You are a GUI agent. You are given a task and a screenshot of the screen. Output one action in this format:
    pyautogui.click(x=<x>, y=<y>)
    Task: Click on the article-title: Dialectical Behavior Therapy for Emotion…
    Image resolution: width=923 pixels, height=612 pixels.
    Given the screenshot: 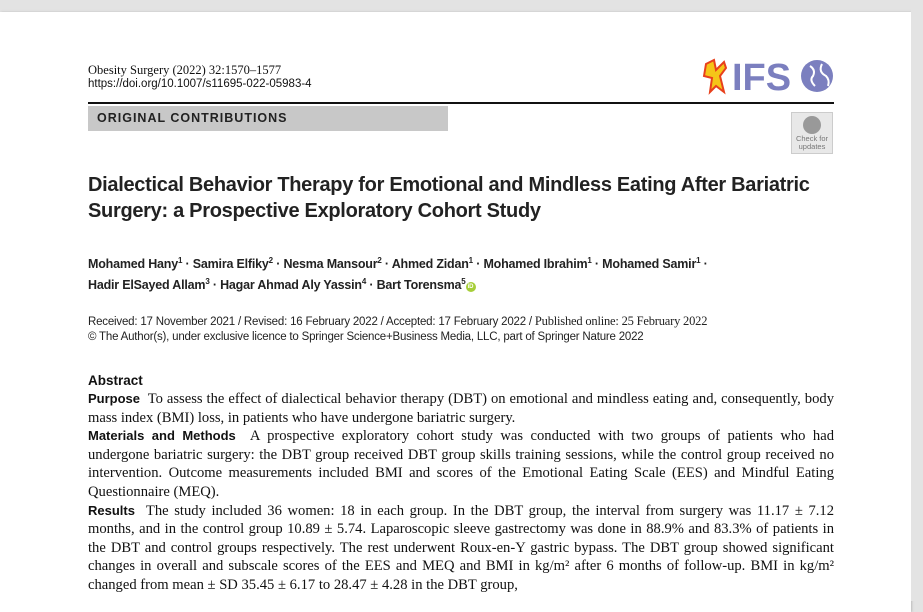 What is the action you would take?
    pyautogui.click(x=449, y=198)
    